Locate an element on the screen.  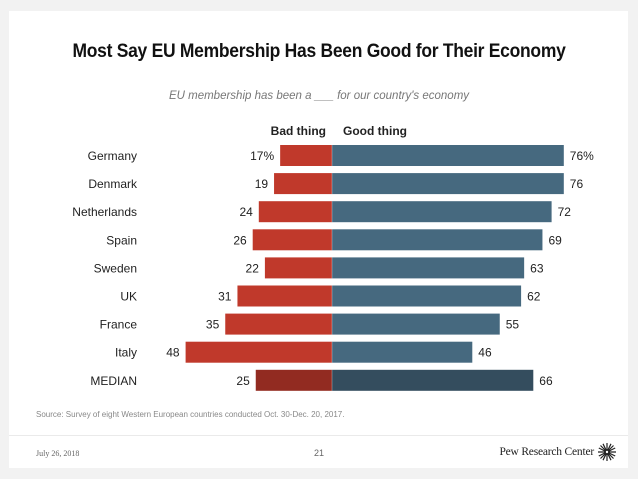
bar-good-italy is located at coordinates (402, 352).